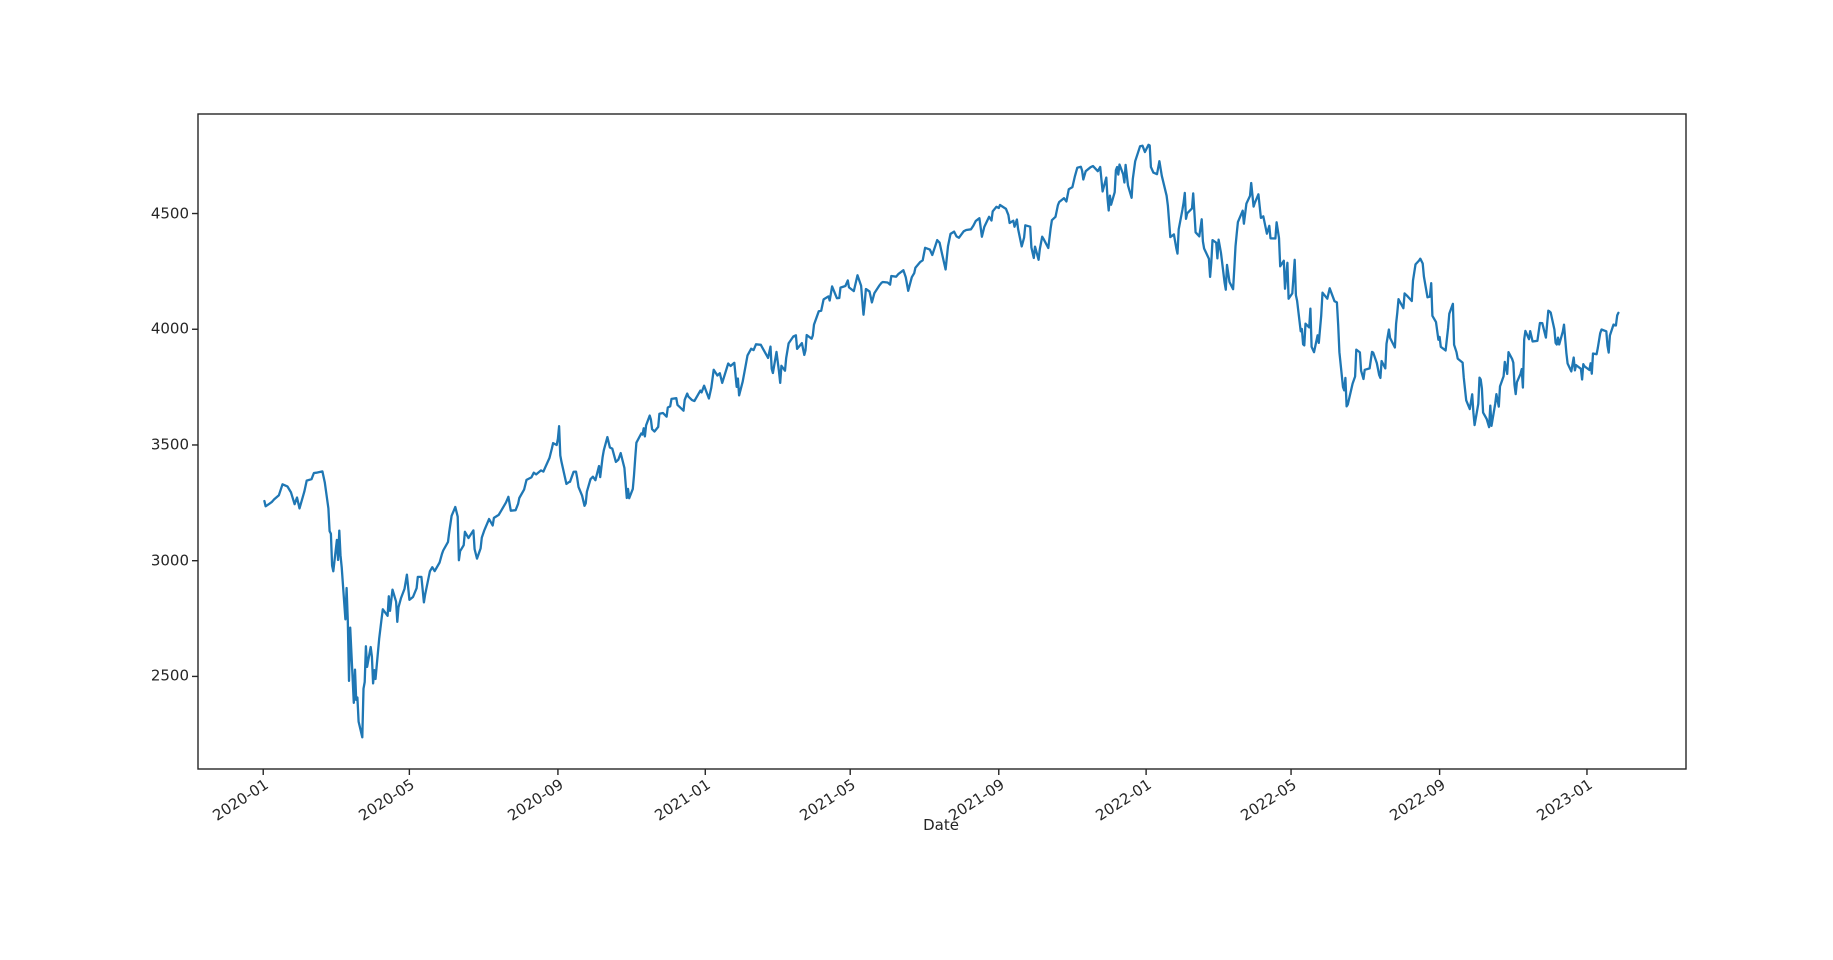 The width and height of the screenshot is (1833, 960). Describe the element at coordinates (941, 825) in the screenshot. I see `x-axis-label: Date` at that location.